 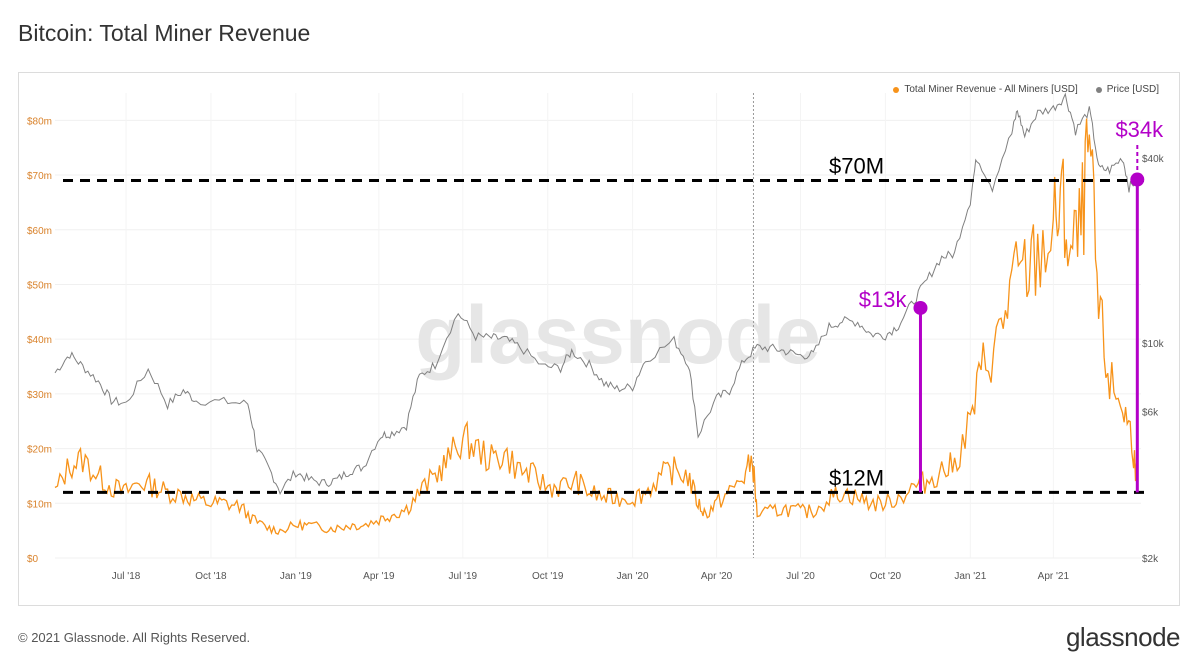 I want to click on y-left-tick-label: $30m, so click(x=39, y=395).